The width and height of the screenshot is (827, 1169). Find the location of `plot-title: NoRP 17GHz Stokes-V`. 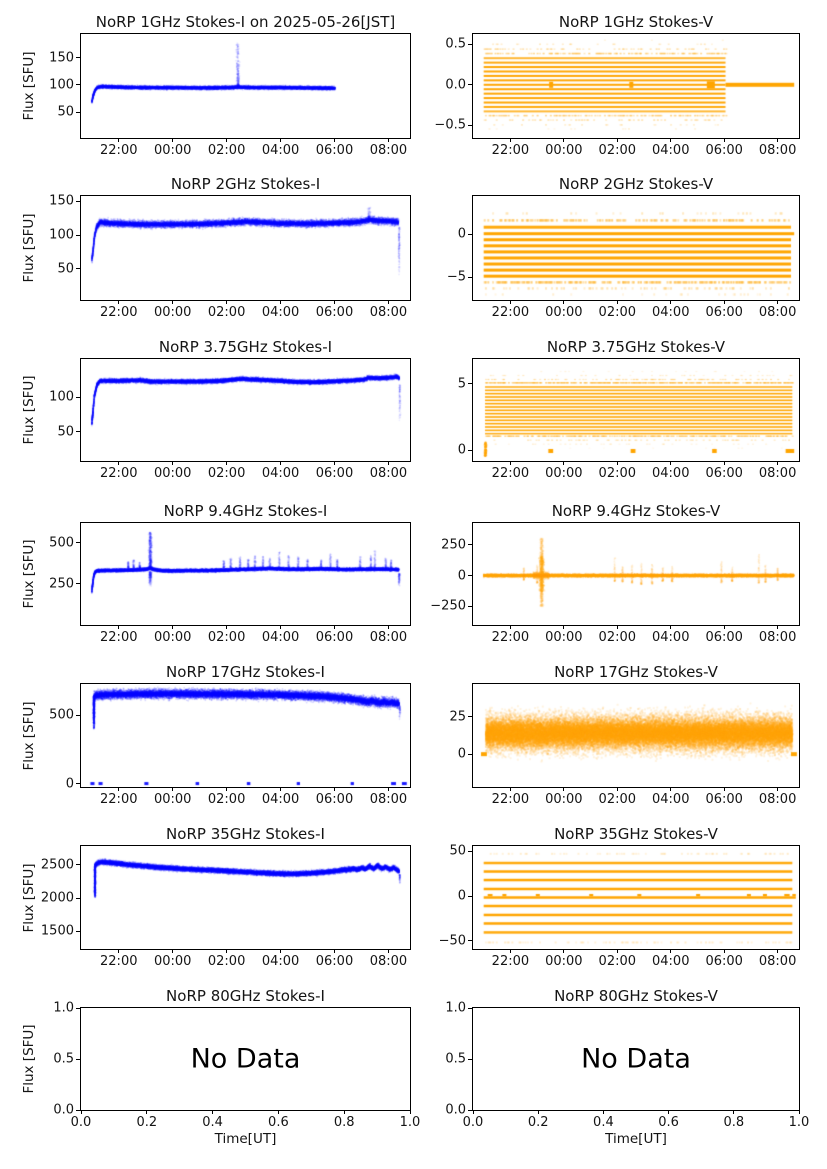

plot-title: NoRP 17GHz Stokes-V is located at coordinates (636, 672).